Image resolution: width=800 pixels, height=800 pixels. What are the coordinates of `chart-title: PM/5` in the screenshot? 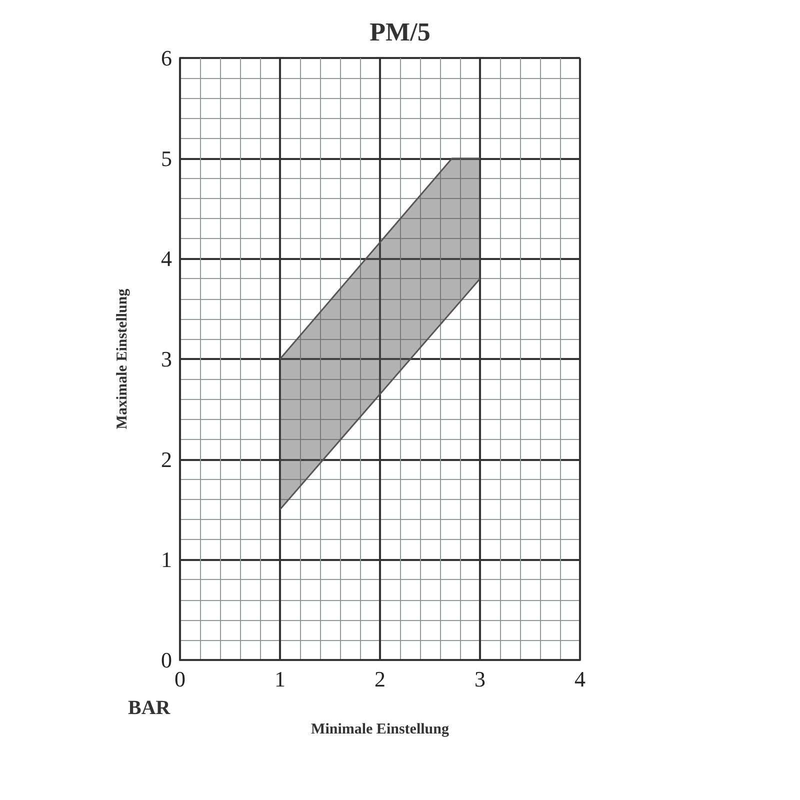 It's located at (400, 32).